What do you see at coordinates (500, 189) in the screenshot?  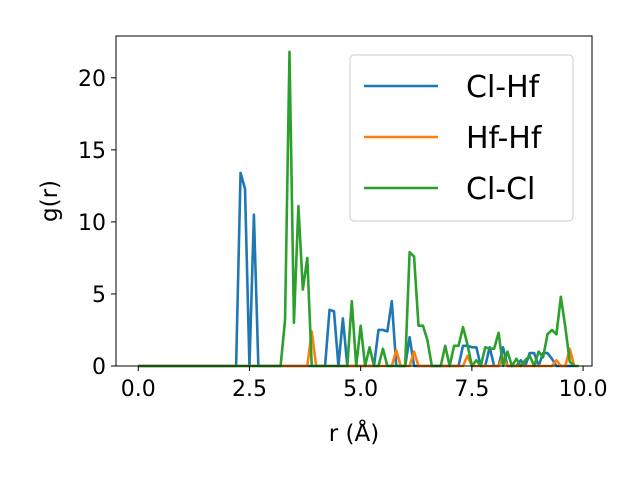 I see `legend-label-cl-cl: Cl-Cl` at bounding box center [500, 189].